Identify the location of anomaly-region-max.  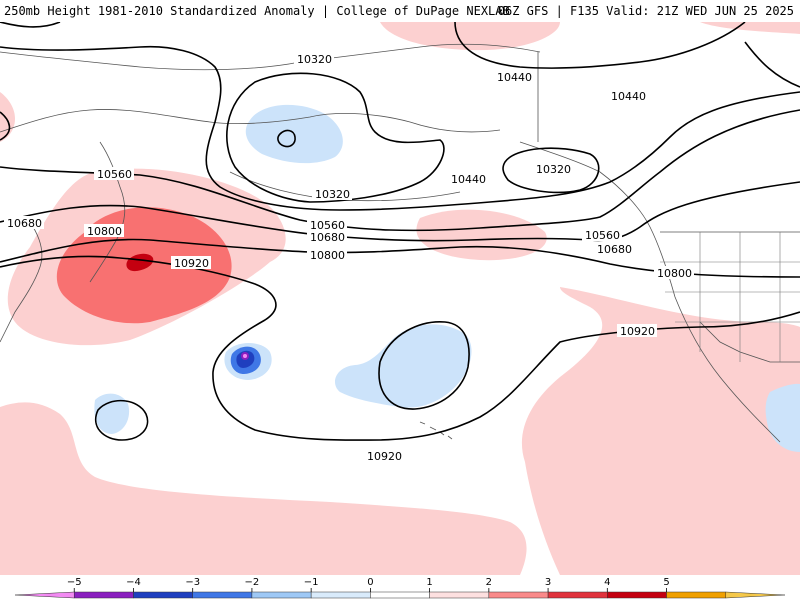
(140, 262).